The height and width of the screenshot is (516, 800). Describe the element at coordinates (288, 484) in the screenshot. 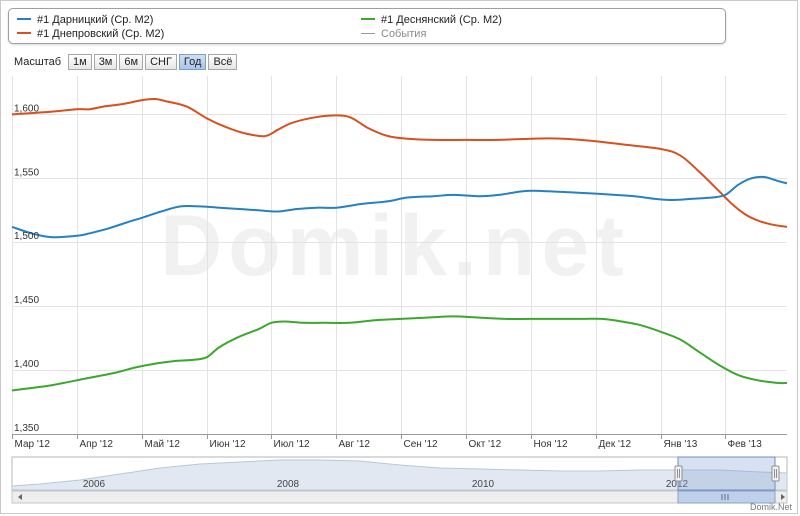

I see `navigator-year-label: 2008` at that location.